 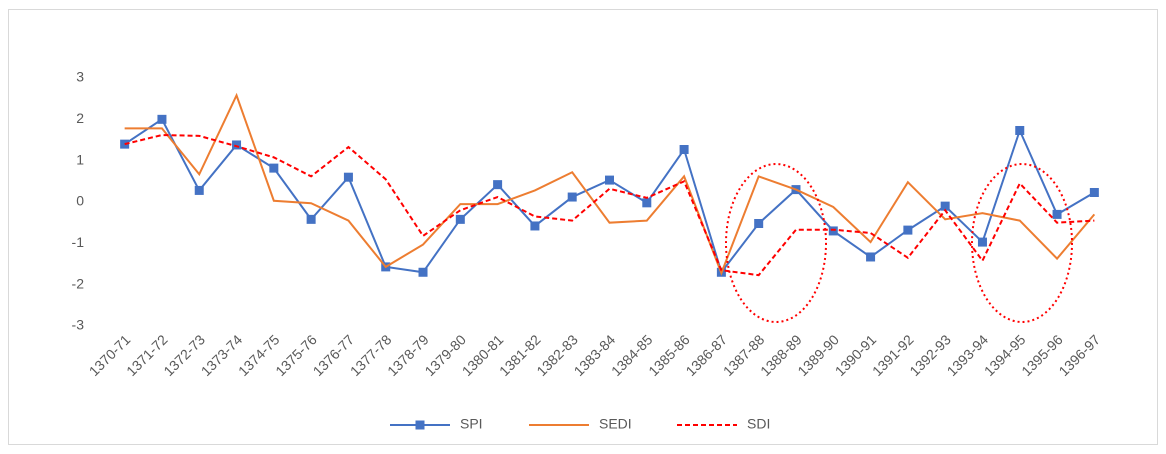 What do you see at coordinates (615, 424) in the screenshot?
I see `legend-label: SEDI` at bounding box center [615, 424].